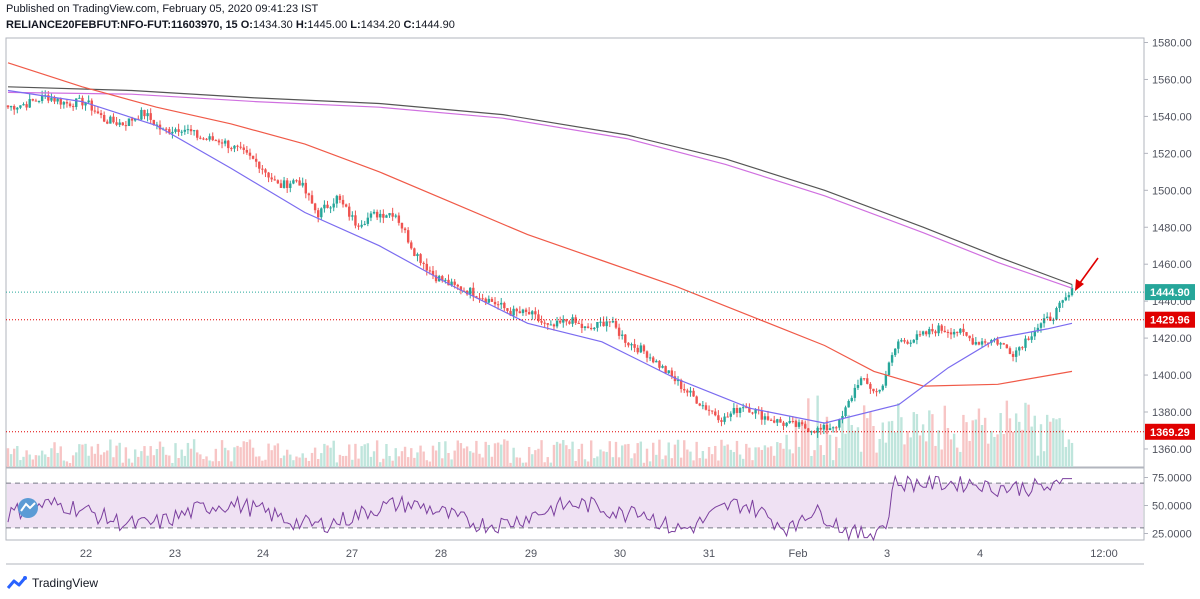 The width and height of the screenshot is (1200, 599). I want to click on time-axis-label: 4, so click(980, 554).